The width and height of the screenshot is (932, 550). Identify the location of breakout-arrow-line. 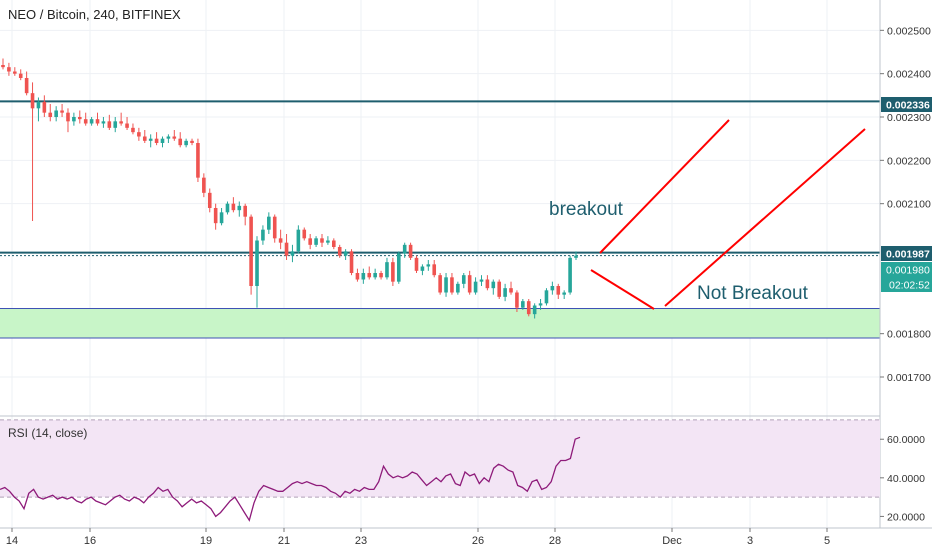
(664, 186).